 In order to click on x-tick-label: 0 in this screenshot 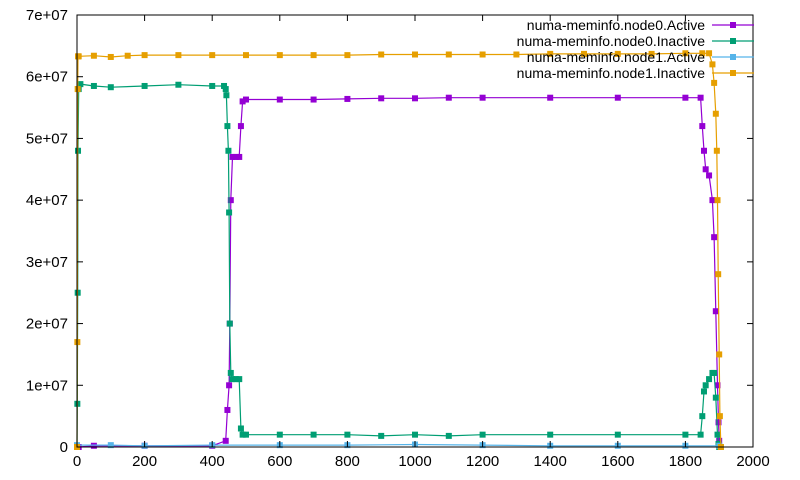, I will do `click(77, 461)`.